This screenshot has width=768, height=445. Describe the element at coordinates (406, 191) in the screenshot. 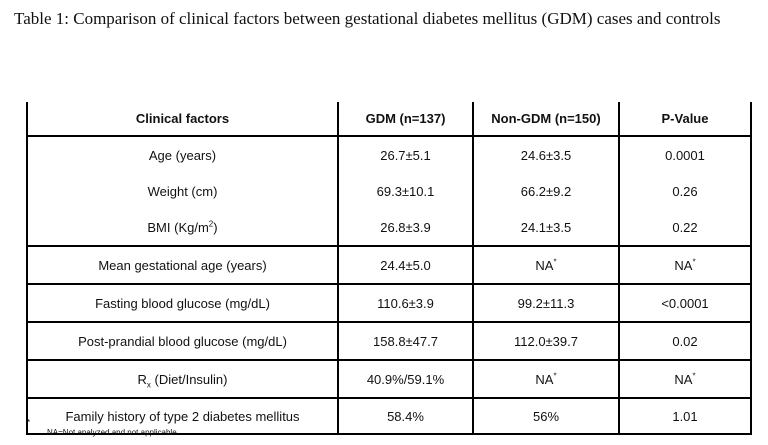

I see `gdm-cell: 69.3±10.1` at that location.